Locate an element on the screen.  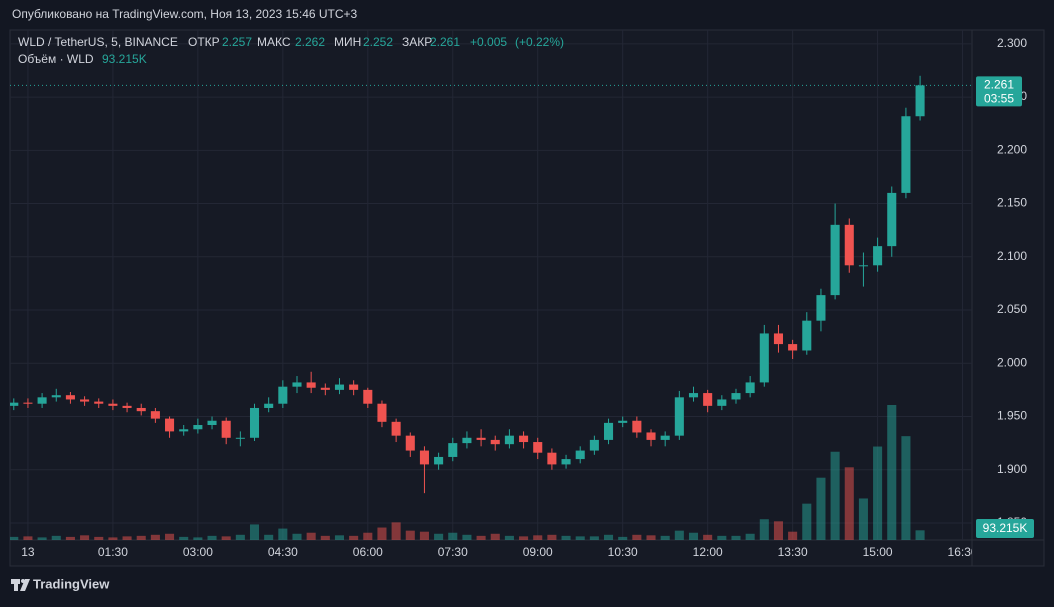
last-price-label: 2.261 is located at coordinates (999, 85).